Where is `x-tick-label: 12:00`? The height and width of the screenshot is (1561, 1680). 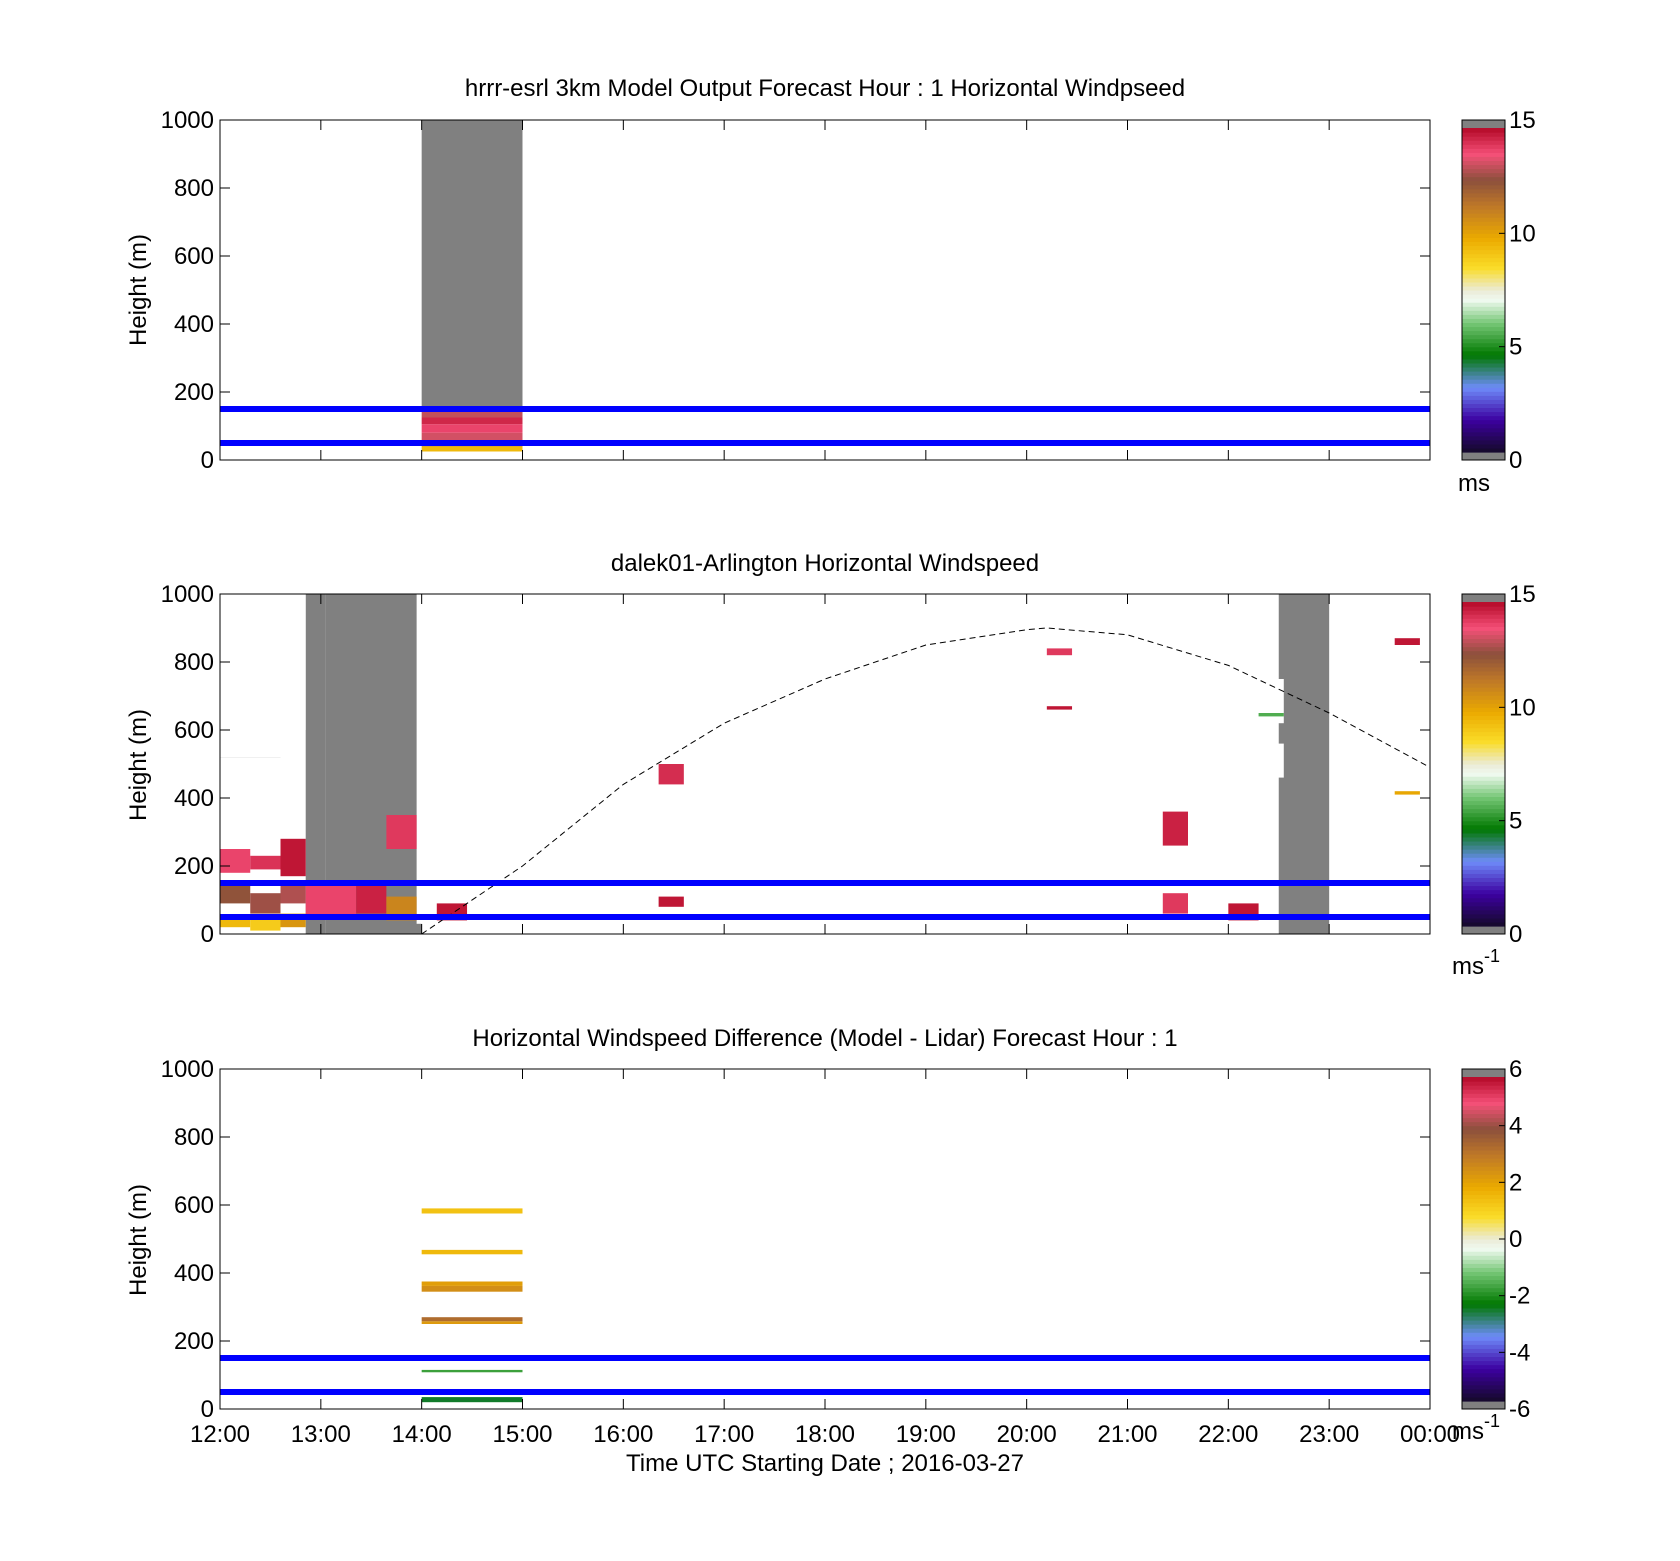
x-tick-label: 12:00 is located at coordinates (220, 1434).